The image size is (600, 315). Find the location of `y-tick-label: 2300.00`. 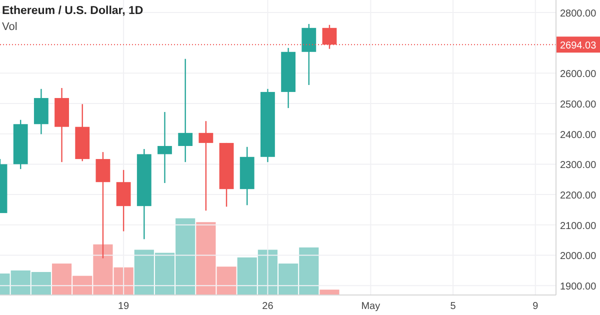

y-tick-label: 2300.00 is located at coordinates (578, 166).